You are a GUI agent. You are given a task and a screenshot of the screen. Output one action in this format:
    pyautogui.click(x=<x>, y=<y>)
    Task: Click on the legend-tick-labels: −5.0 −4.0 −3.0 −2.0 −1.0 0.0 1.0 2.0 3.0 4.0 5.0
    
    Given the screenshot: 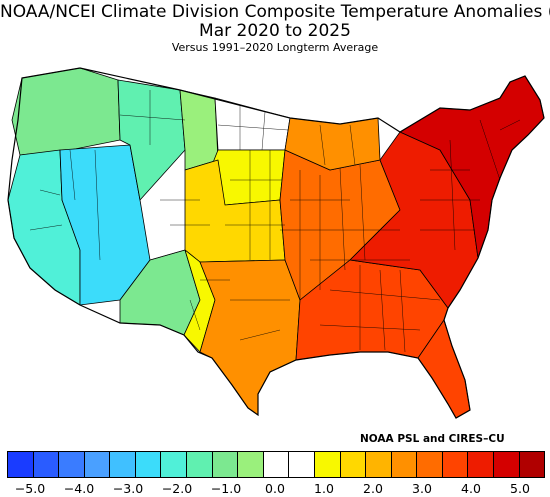 What is the action you would take?
    pyautogui.click(x=275, y=489)
    